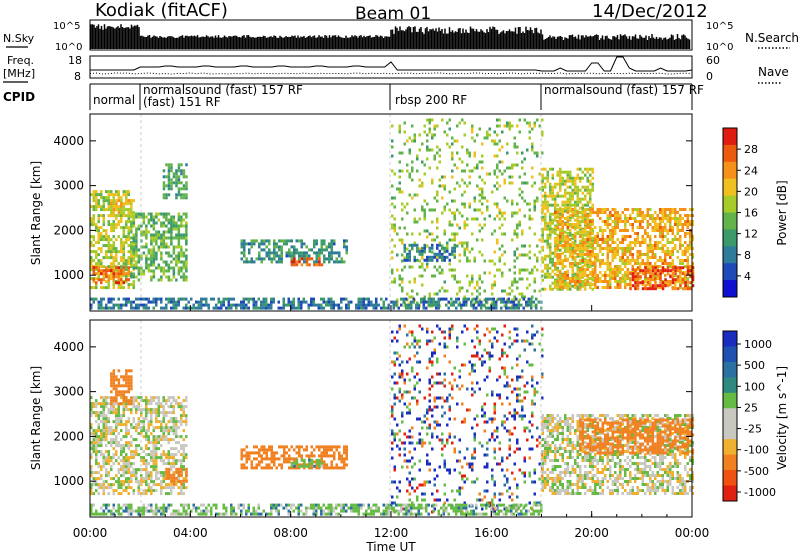  I want to click on noise-panel: 10^5 10^0 10^5 10^0, so click(393, 36).